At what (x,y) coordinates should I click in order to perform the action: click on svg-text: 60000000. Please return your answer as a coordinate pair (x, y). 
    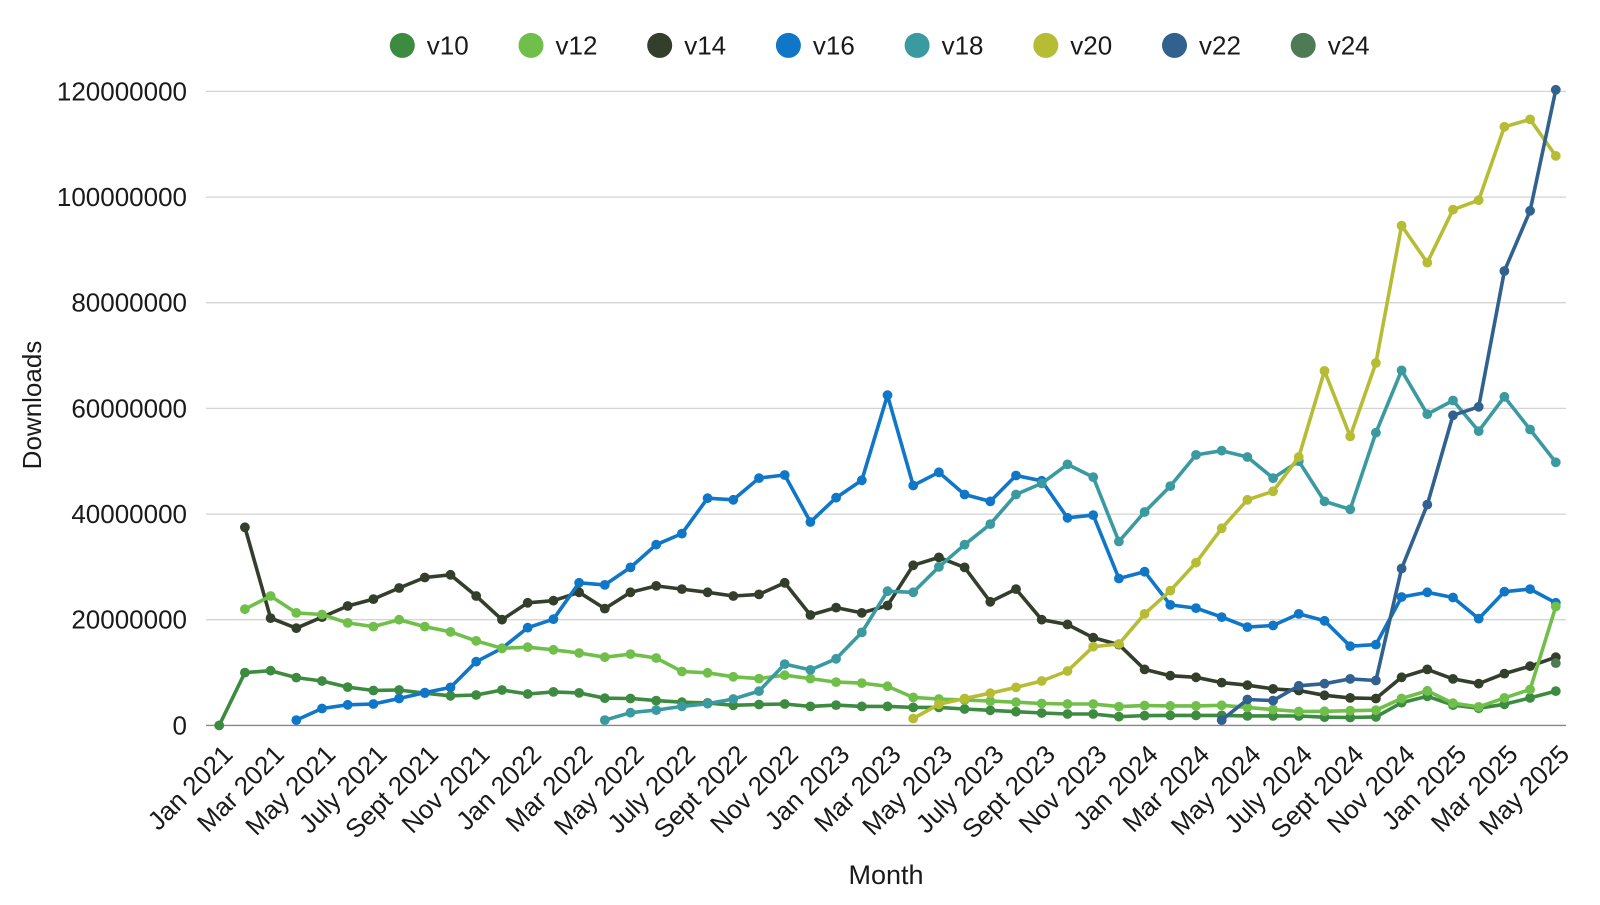
    Looking at the image, I should click on (129, 408).